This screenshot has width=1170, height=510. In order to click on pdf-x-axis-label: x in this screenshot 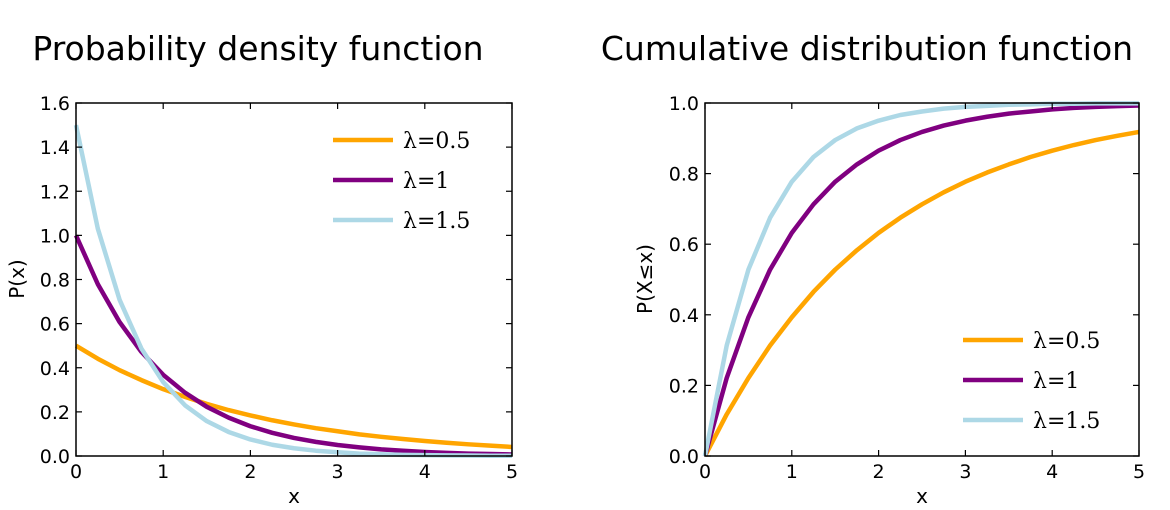, I will do `click(294, 496)`.